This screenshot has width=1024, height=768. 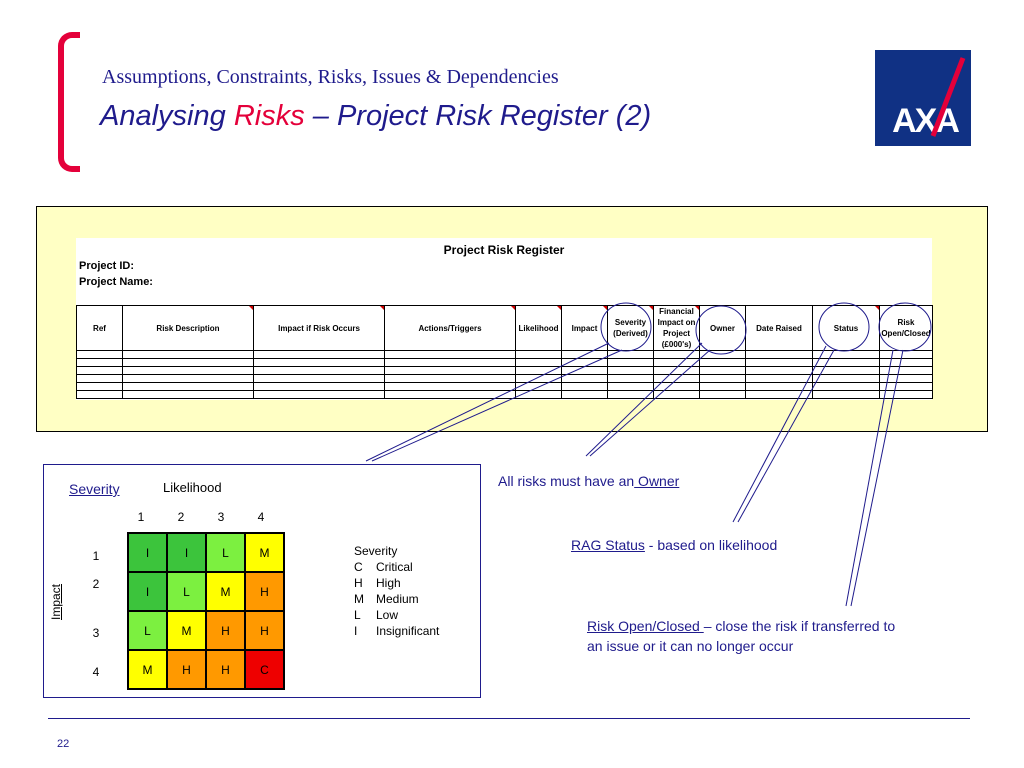 I want to click on col-date-raised: Date Raised, so click(x=779, y=328).